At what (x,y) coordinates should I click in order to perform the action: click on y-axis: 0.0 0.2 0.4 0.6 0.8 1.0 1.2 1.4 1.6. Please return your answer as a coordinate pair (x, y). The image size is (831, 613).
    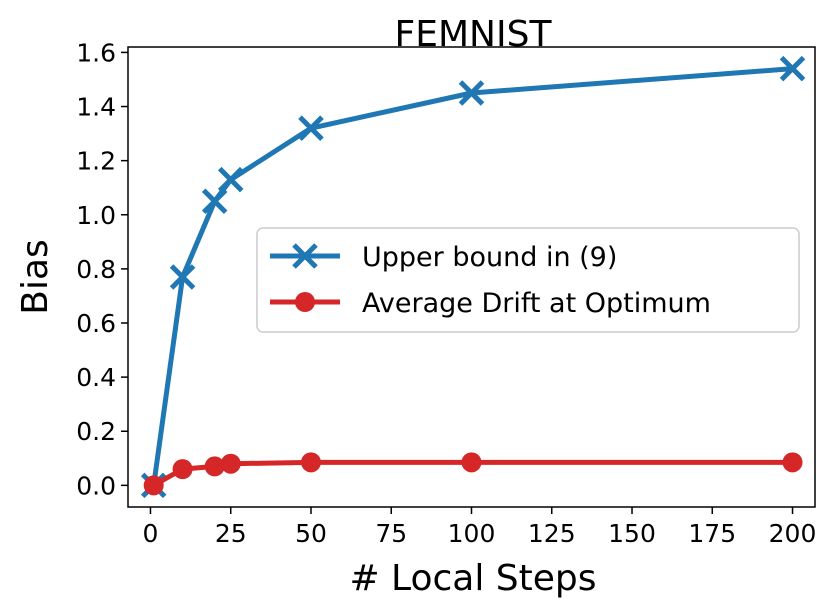
    Looking at the image, I should click on (102, 269).